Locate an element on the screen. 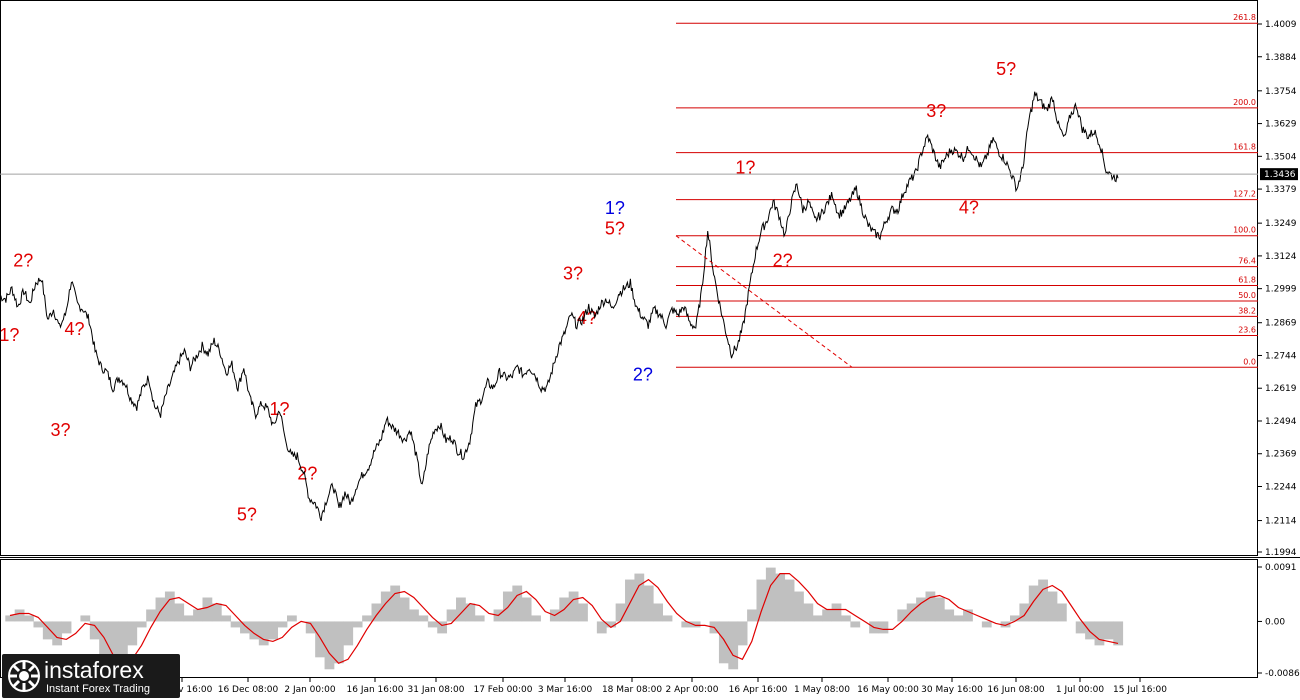 The width and height of the screenshot is (1300, 700). current-price-label: 1.3436 is located at coordinates (1280, 175).